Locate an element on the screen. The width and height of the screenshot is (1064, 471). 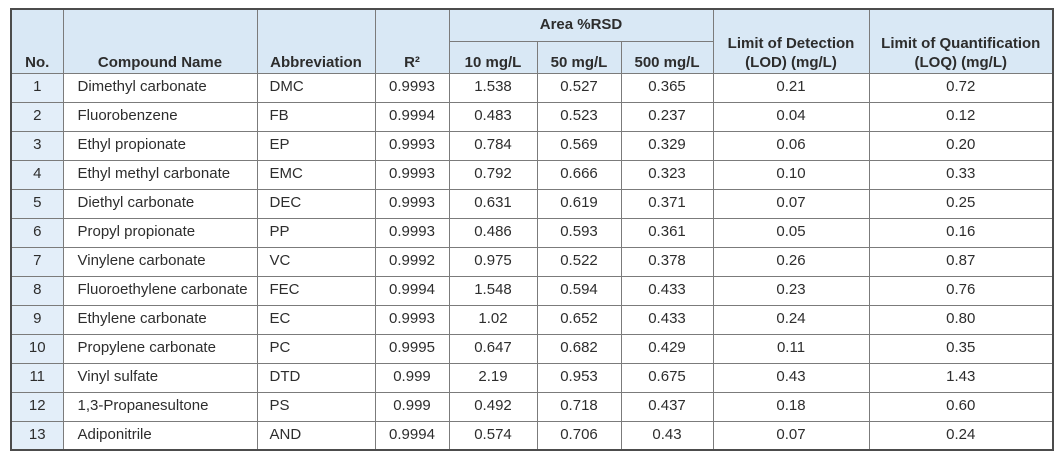
cell-loq: 0.76 is located at coordinates (961, 290).